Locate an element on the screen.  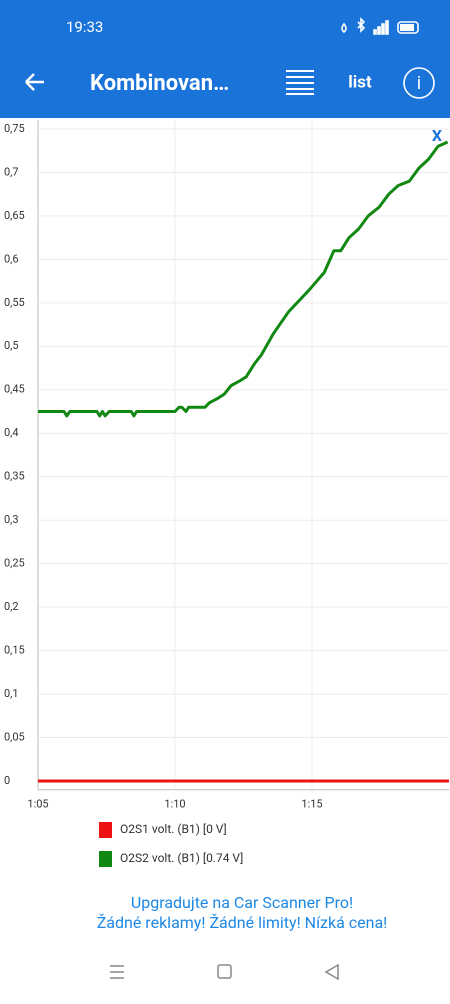
y-tick-label: 0,2 is located at coordinates (11, 606).